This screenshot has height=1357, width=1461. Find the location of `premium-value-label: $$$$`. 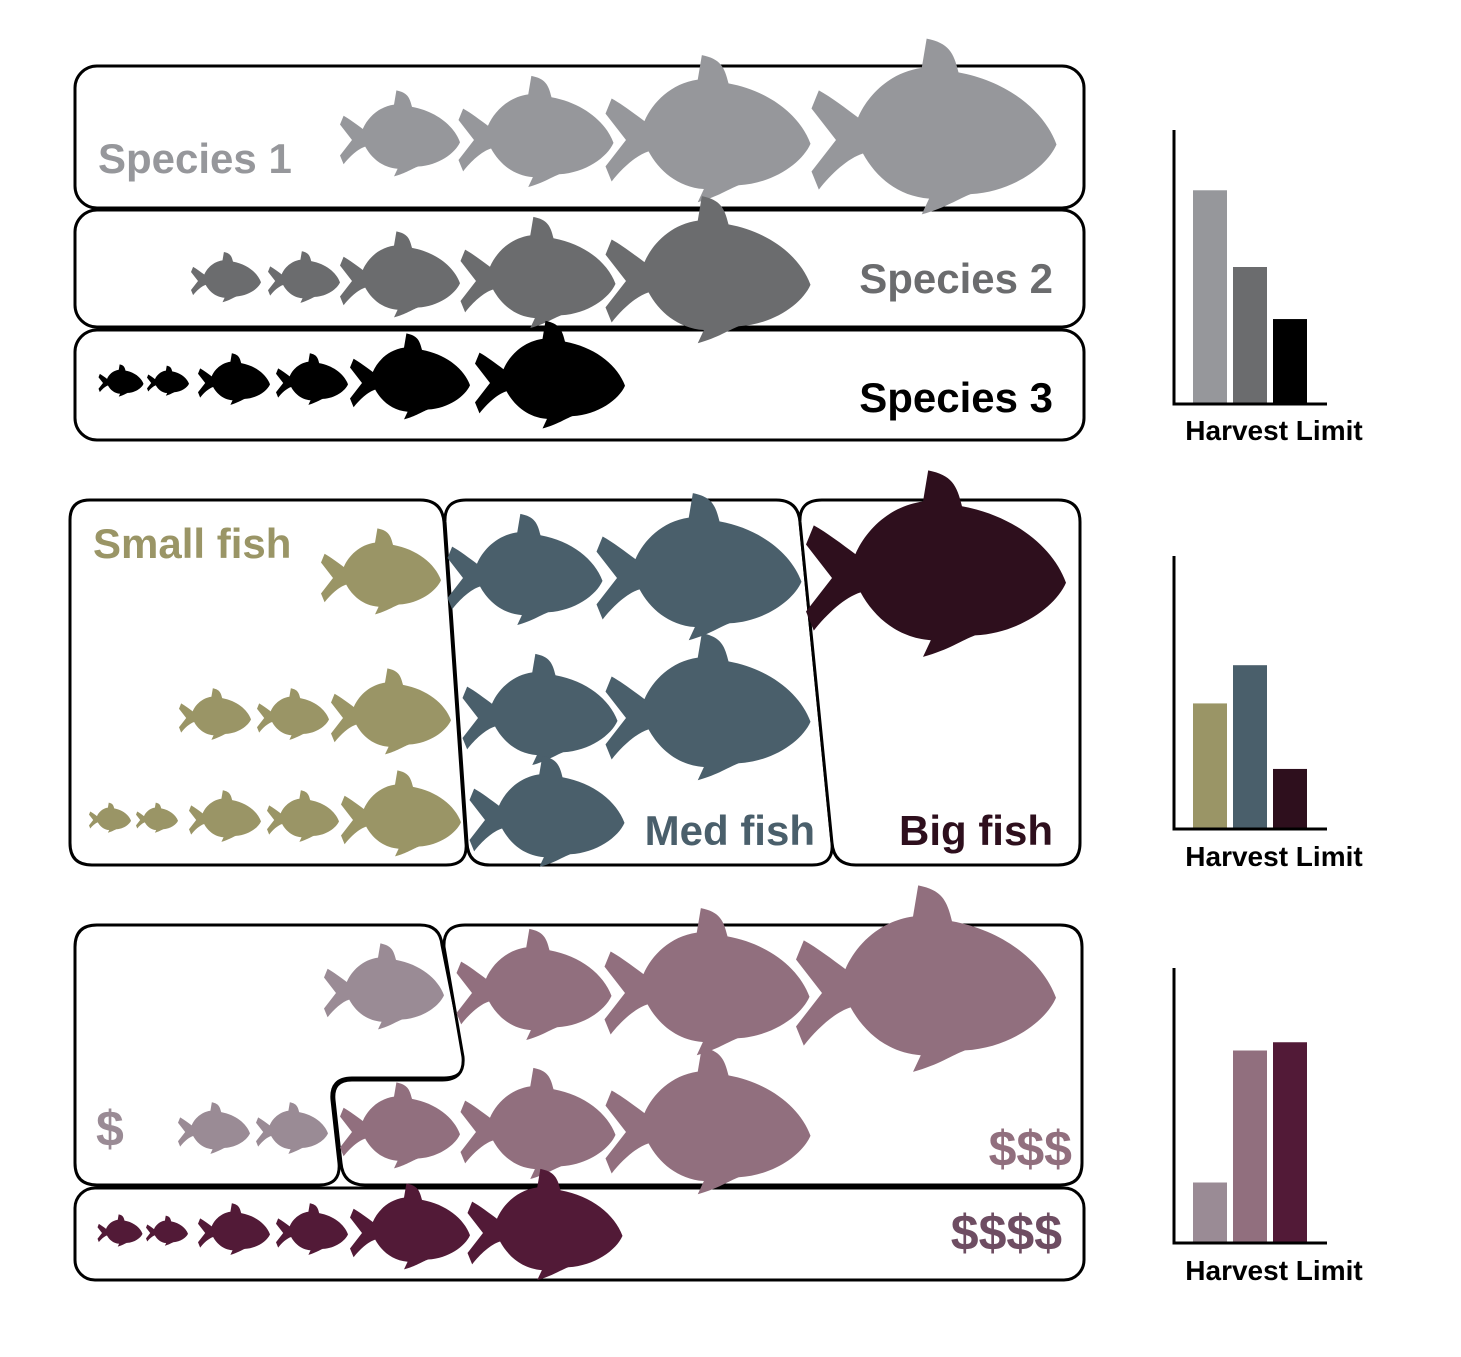

premium-value-label: $$$$ is located at coordinates (1006, 1233).